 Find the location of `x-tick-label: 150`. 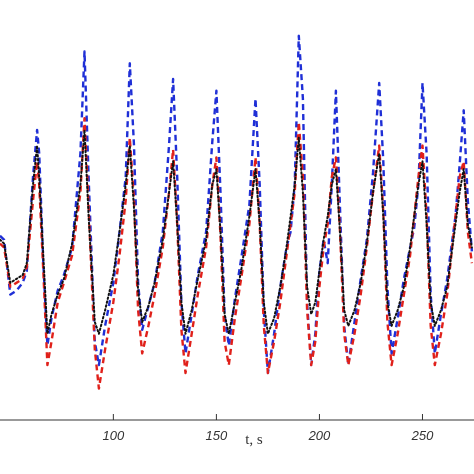

x-tick-label: 150 is located at coordinates (217, 435).